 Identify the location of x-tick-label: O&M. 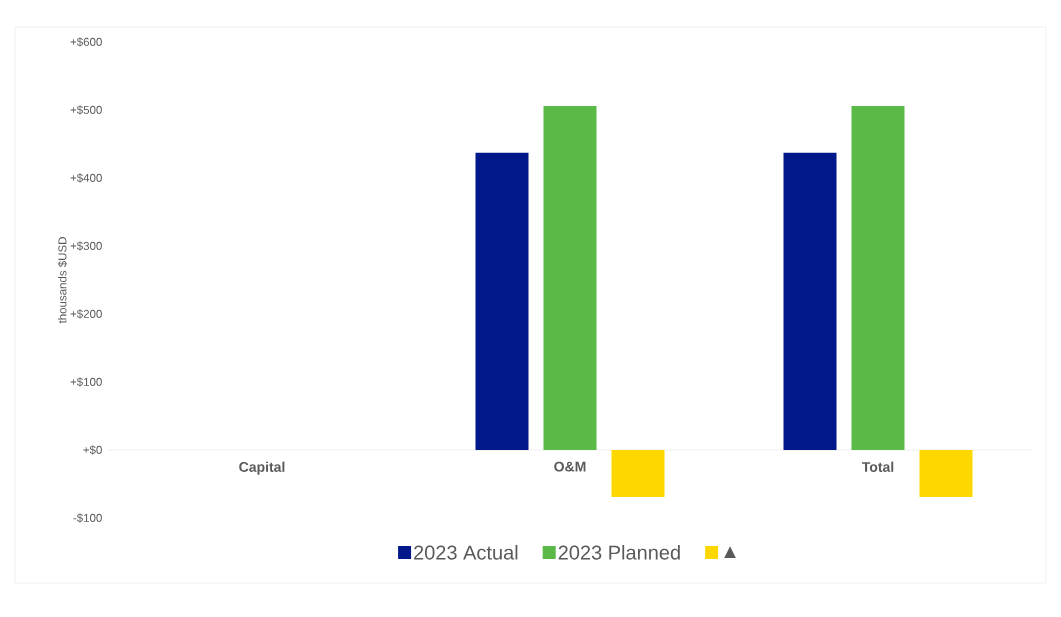
(570, 466).